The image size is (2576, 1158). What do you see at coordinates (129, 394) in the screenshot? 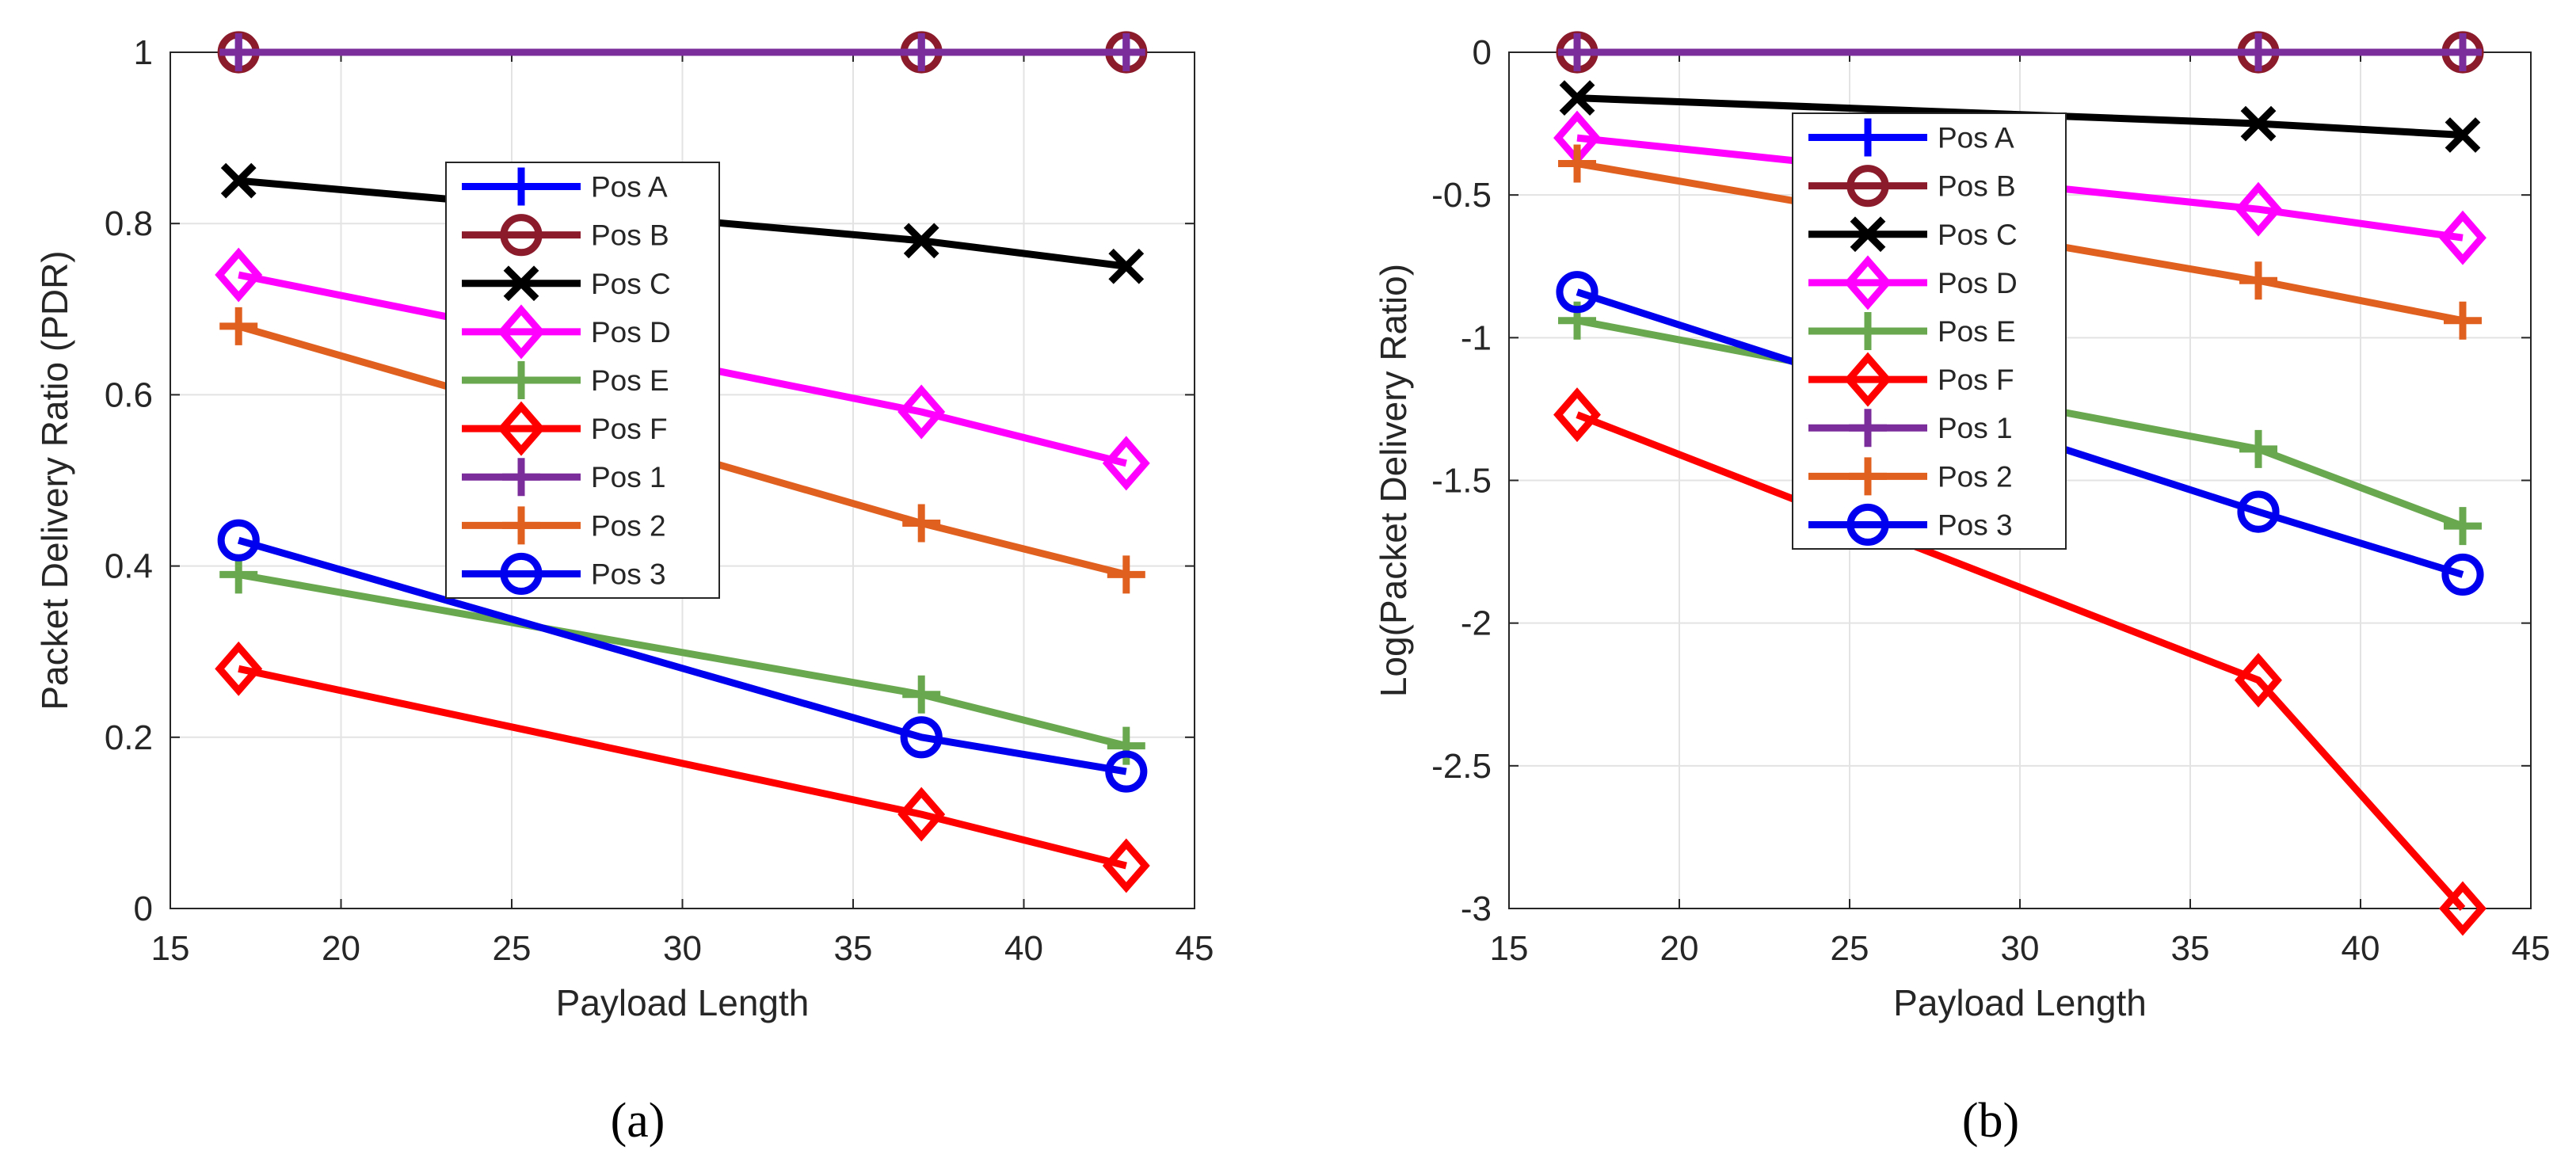
I see `y-tick-label: 0.6` at bounding box center [129, 394].